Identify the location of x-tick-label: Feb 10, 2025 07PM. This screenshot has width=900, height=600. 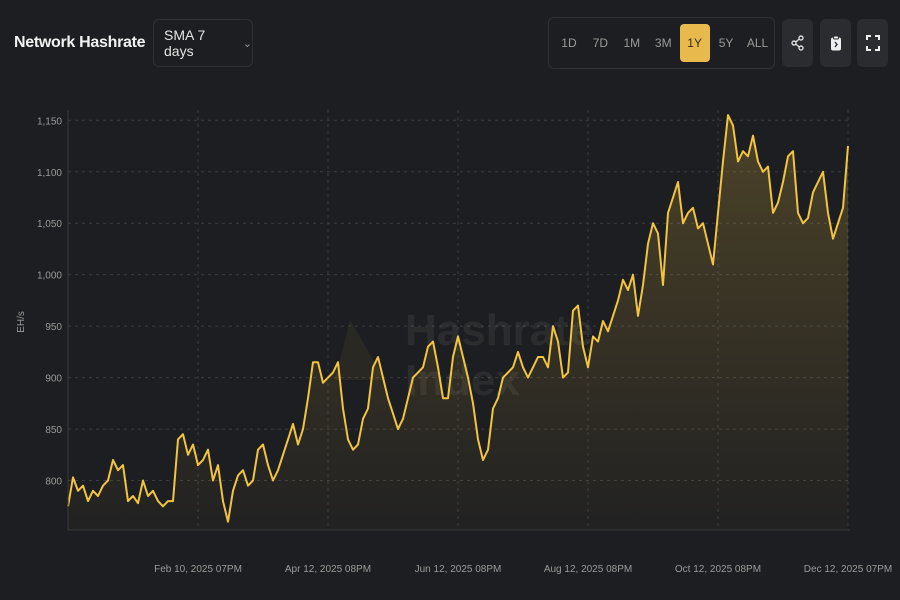
(198, 569).